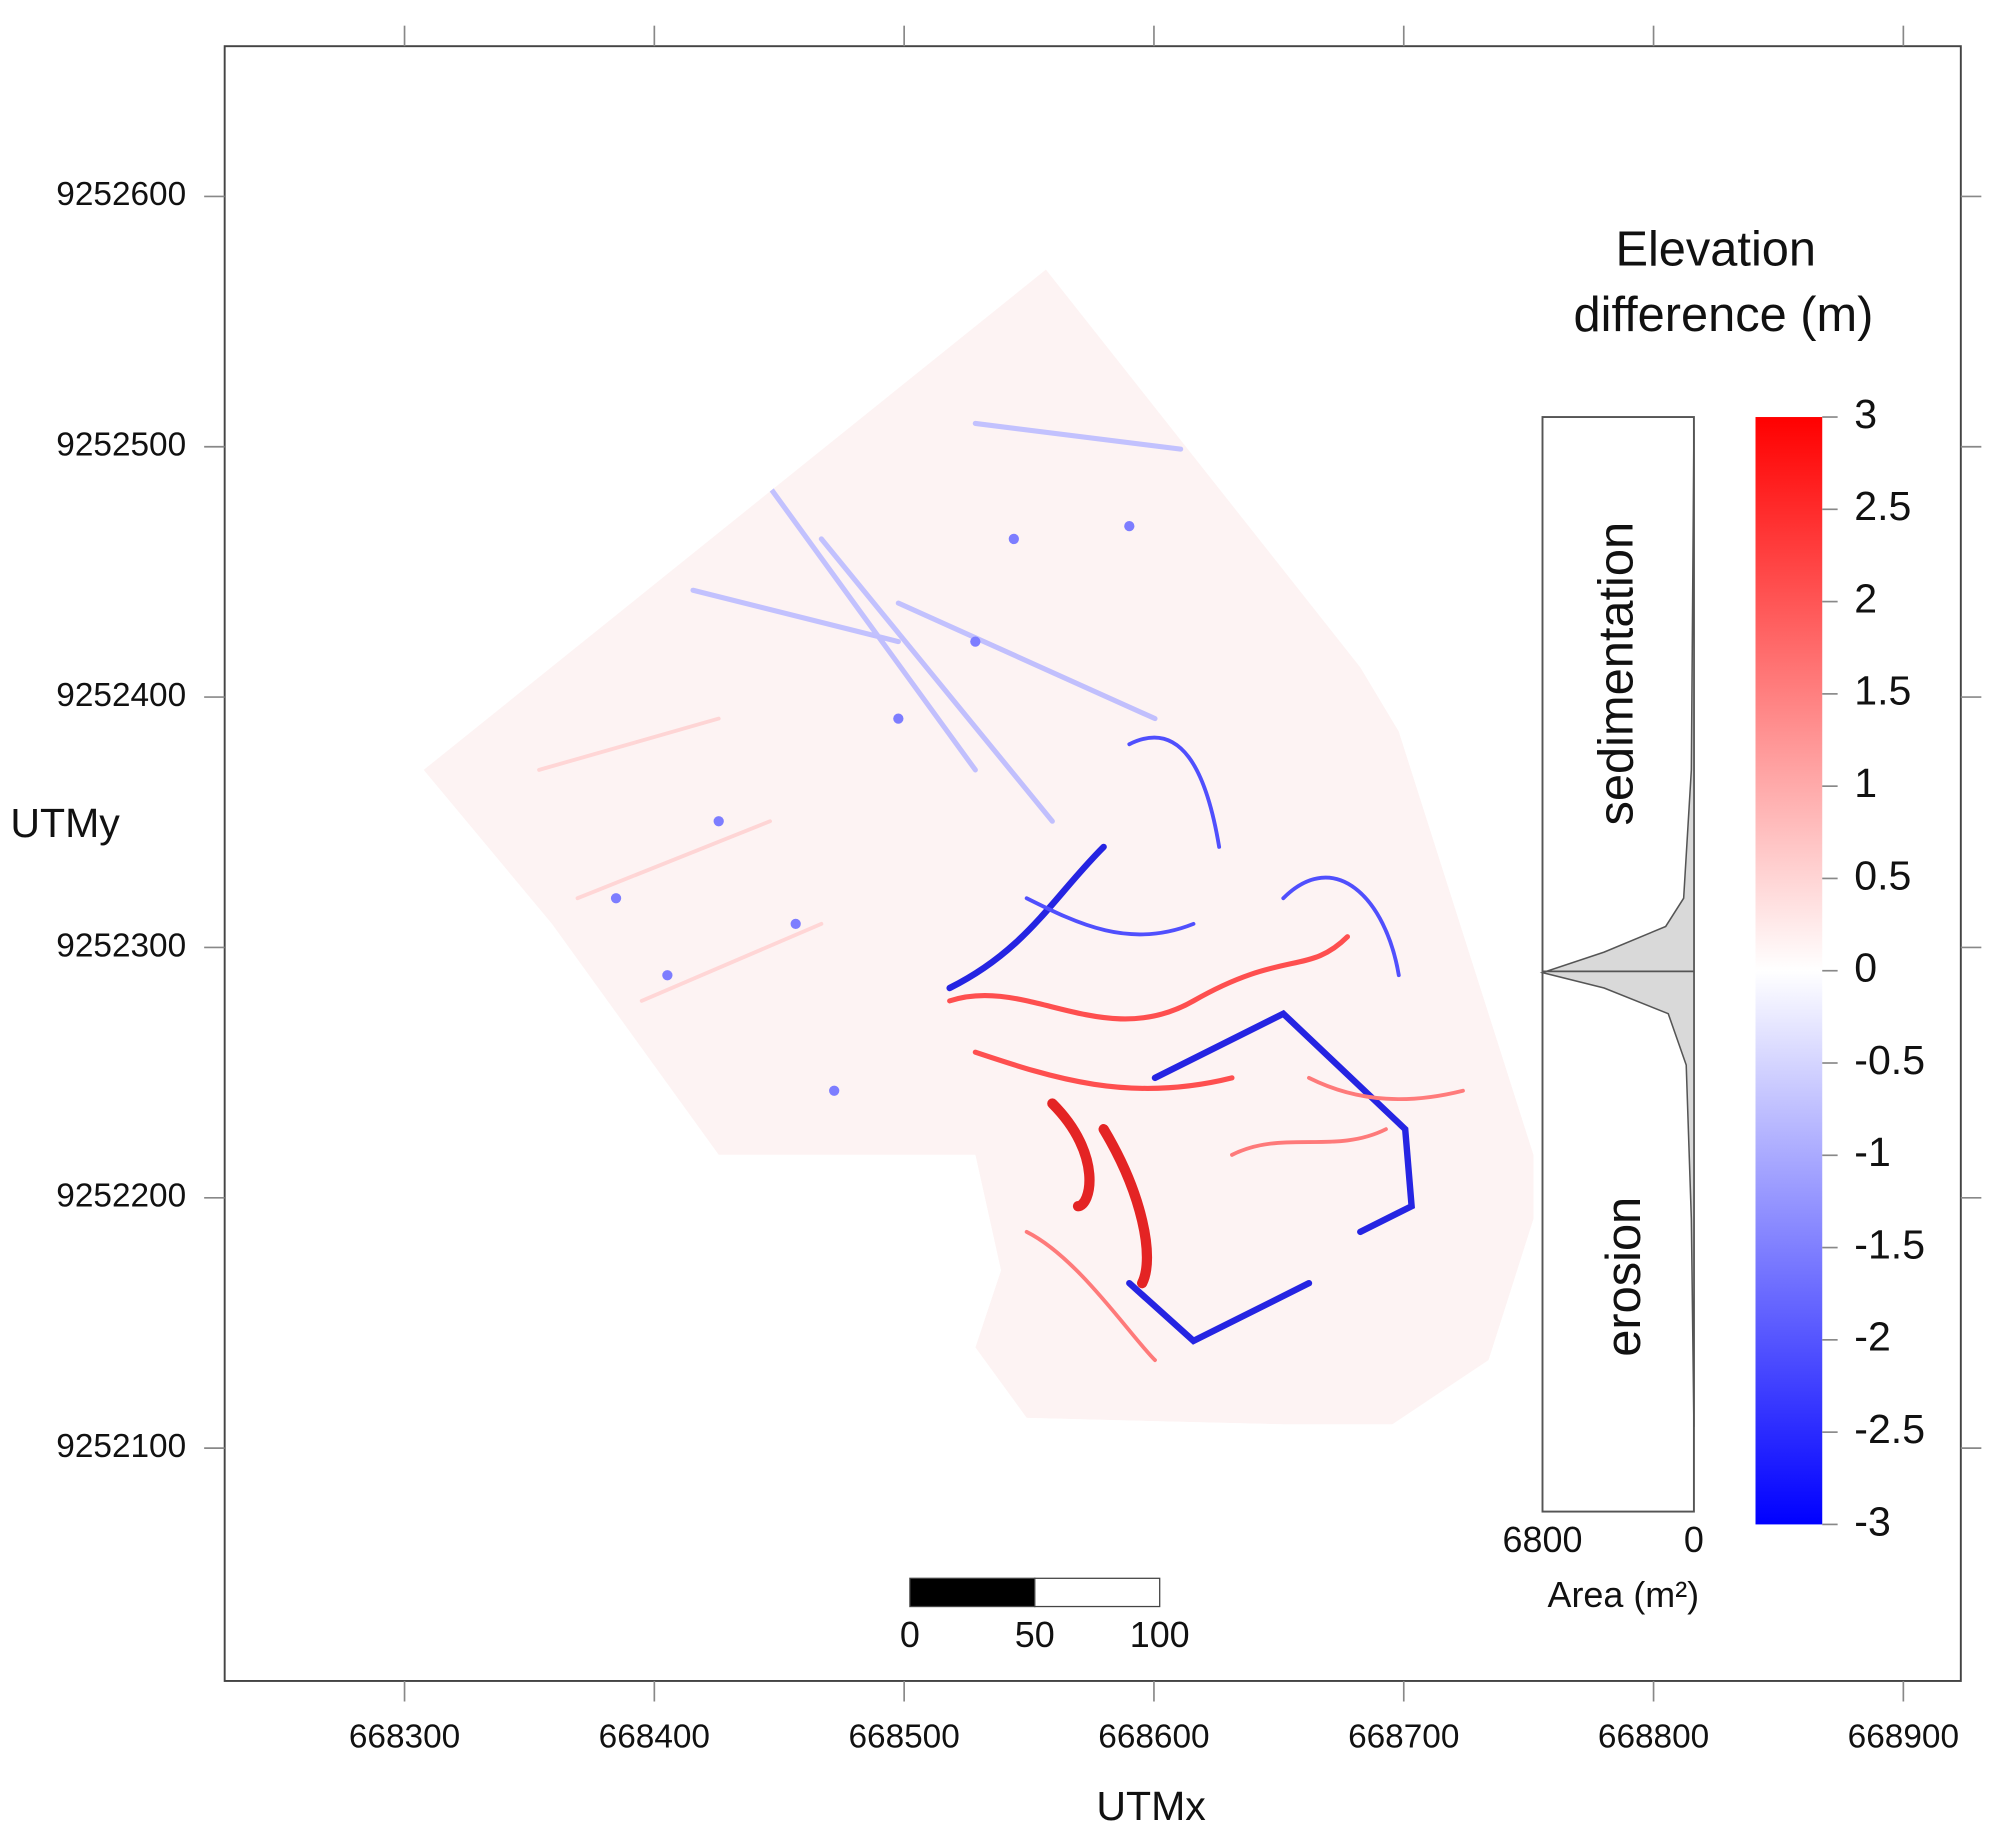  What do you see at coordinates (121, 1196) in the screenshot?
I see `y-tick-label: 9252200` at bounding box center [121, 1196].